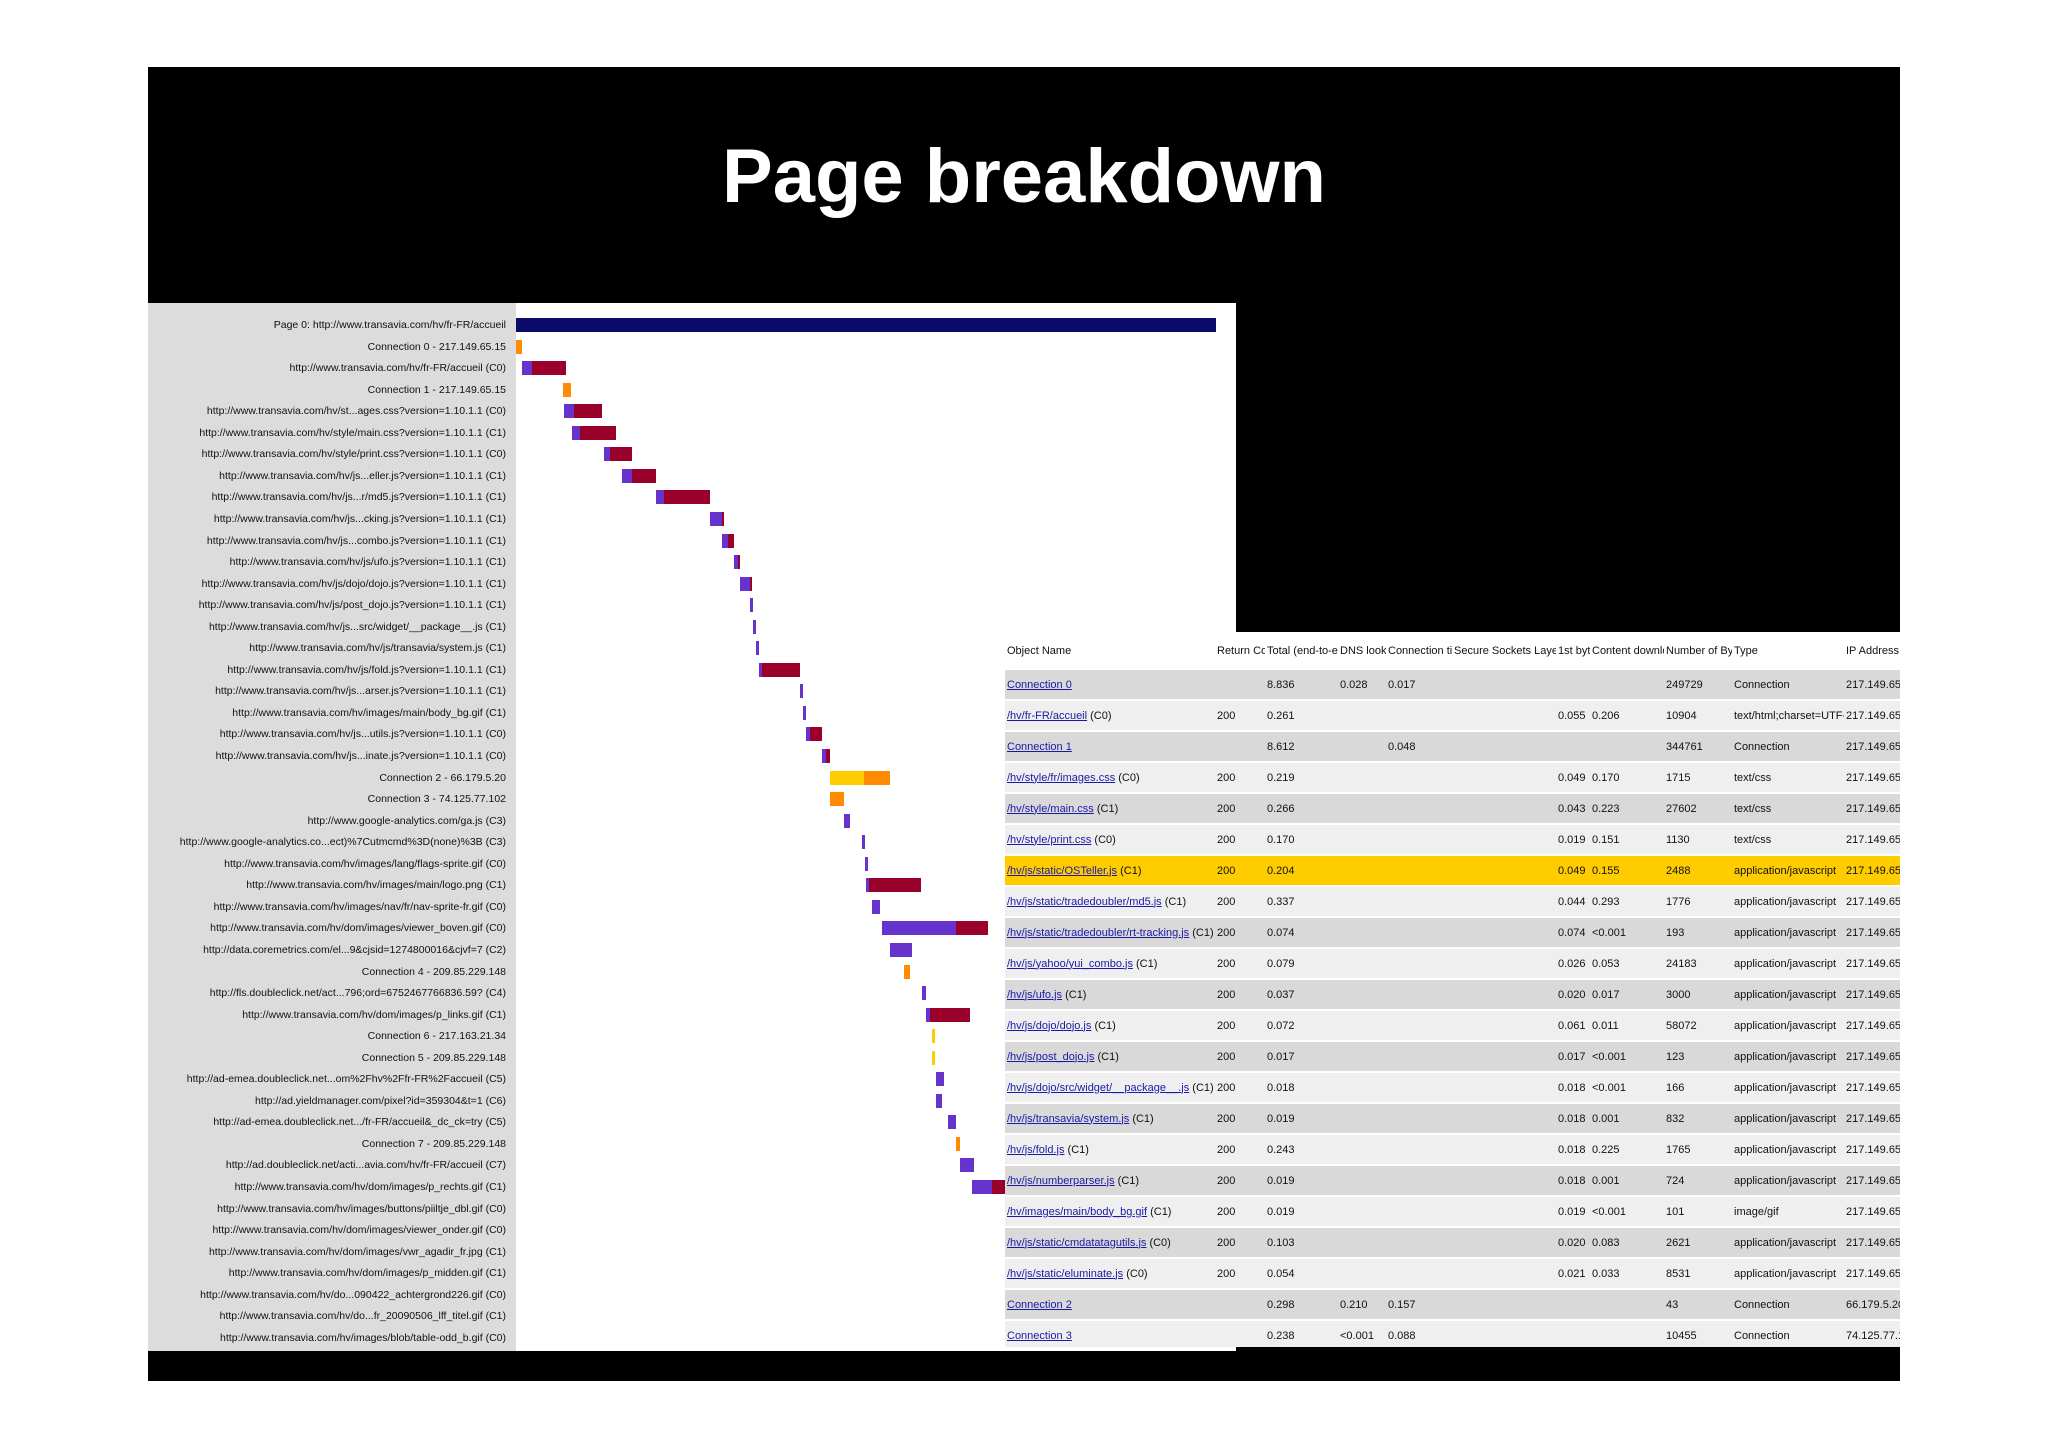 This screenshot has width=2048, height=1447. Describe the element at coordinates (1050, 808) in the screenshot. I see `object-link: /hv/style/main.css` at that location.